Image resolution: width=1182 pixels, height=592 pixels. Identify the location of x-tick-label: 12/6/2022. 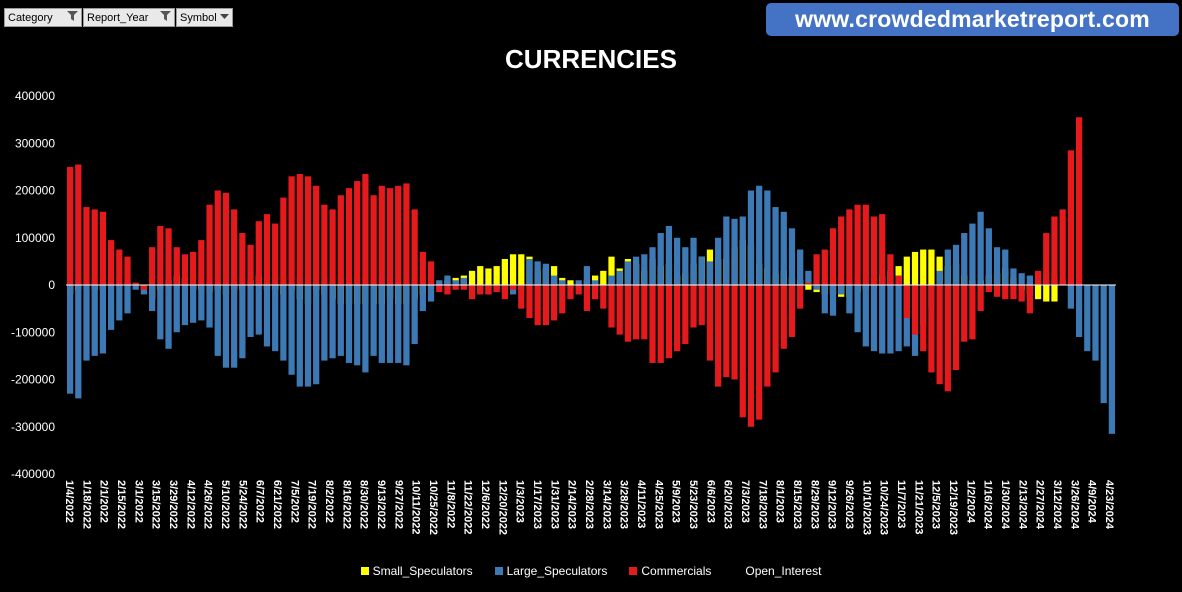
(485, 504).